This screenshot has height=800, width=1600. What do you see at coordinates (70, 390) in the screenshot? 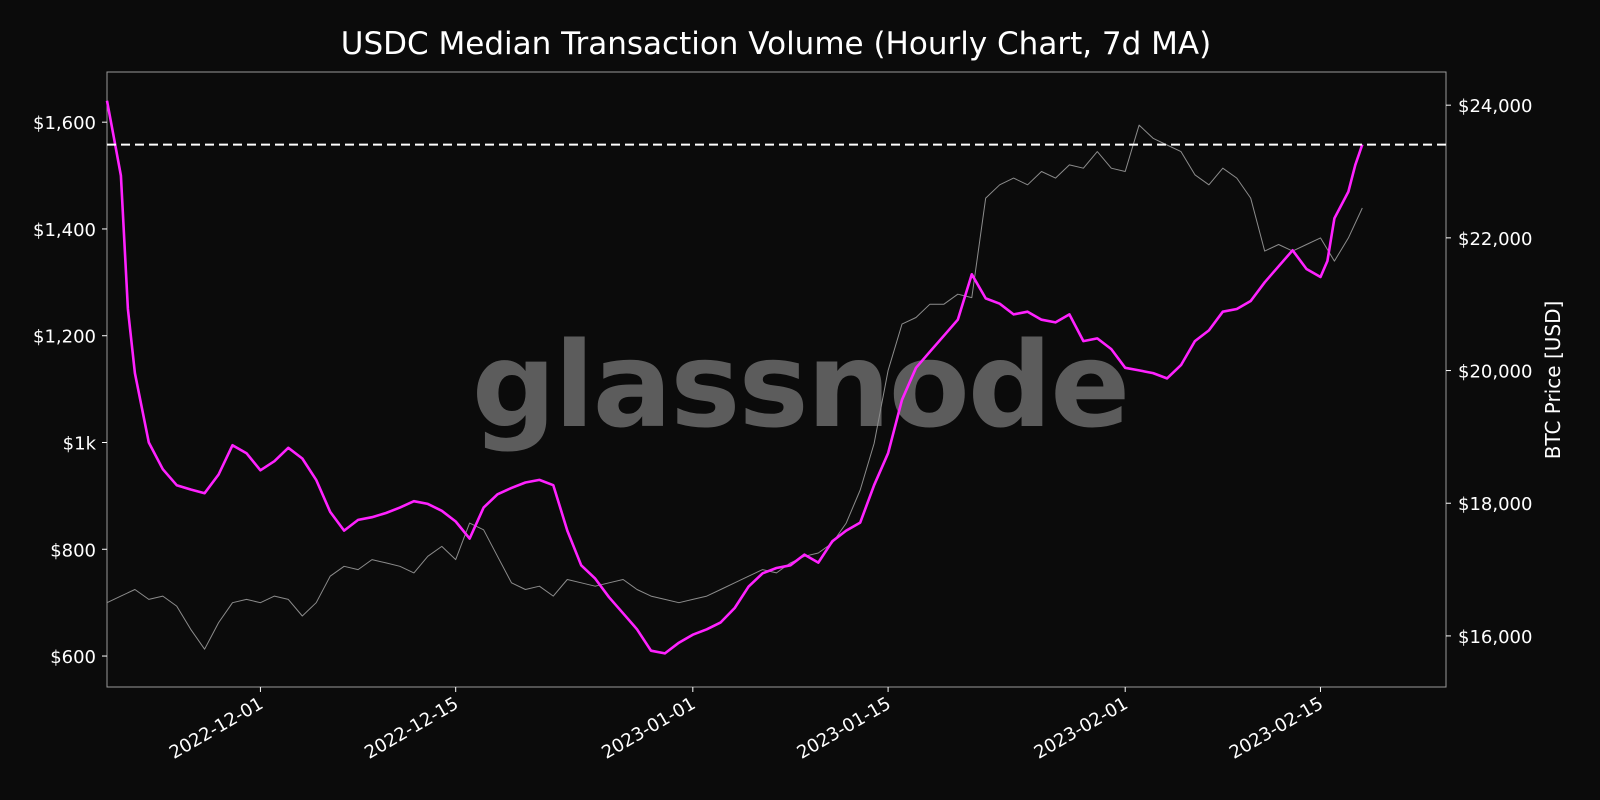
I see `left-axis: $600 $800 $1k $1,200 $1,400 $1,600` at bounding box center [70, 390].